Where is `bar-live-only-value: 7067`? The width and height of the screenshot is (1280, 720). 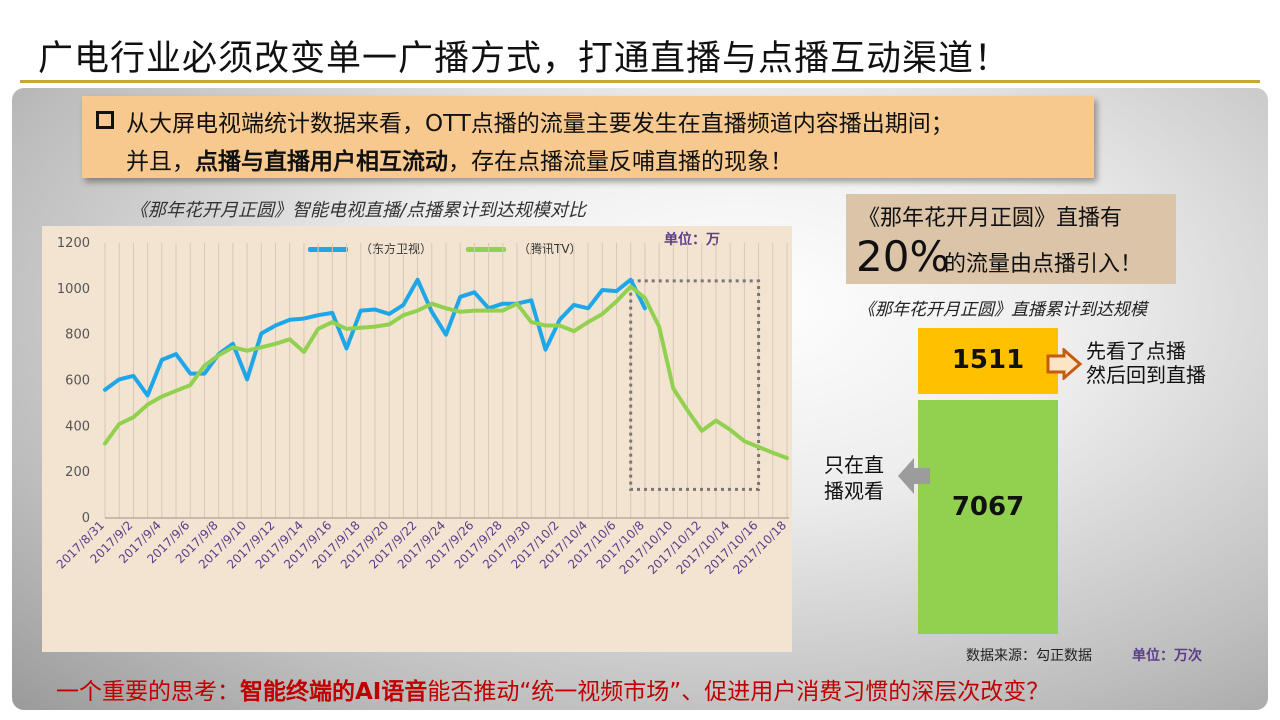 bar-live-only-value: 7067 is located at coordinates (988, 507).